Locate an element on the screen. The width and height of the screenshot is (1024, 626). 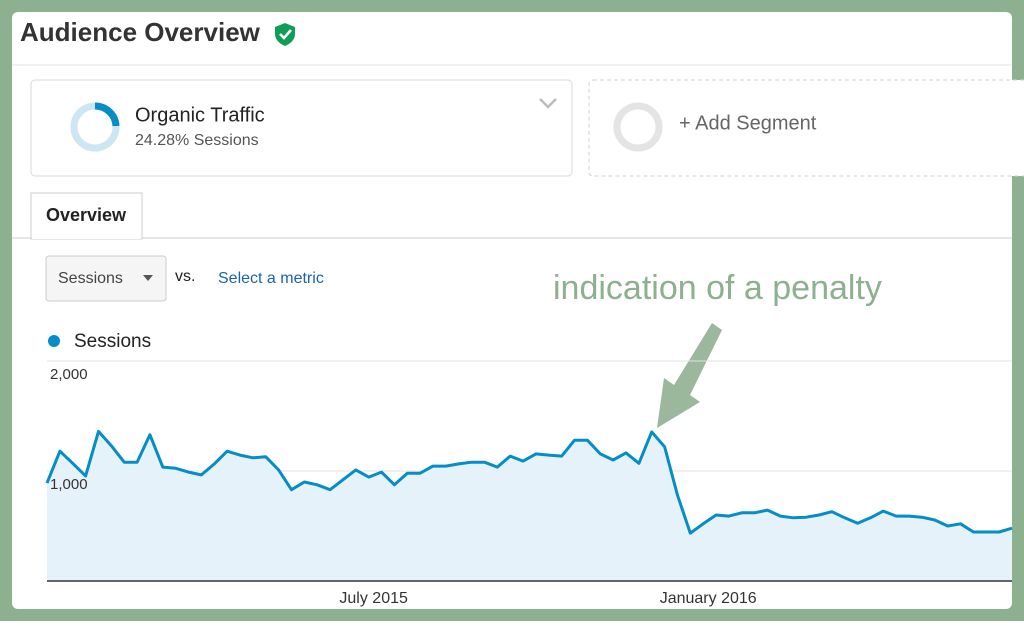
annotation-arrow is located at coordinates (689, 375).